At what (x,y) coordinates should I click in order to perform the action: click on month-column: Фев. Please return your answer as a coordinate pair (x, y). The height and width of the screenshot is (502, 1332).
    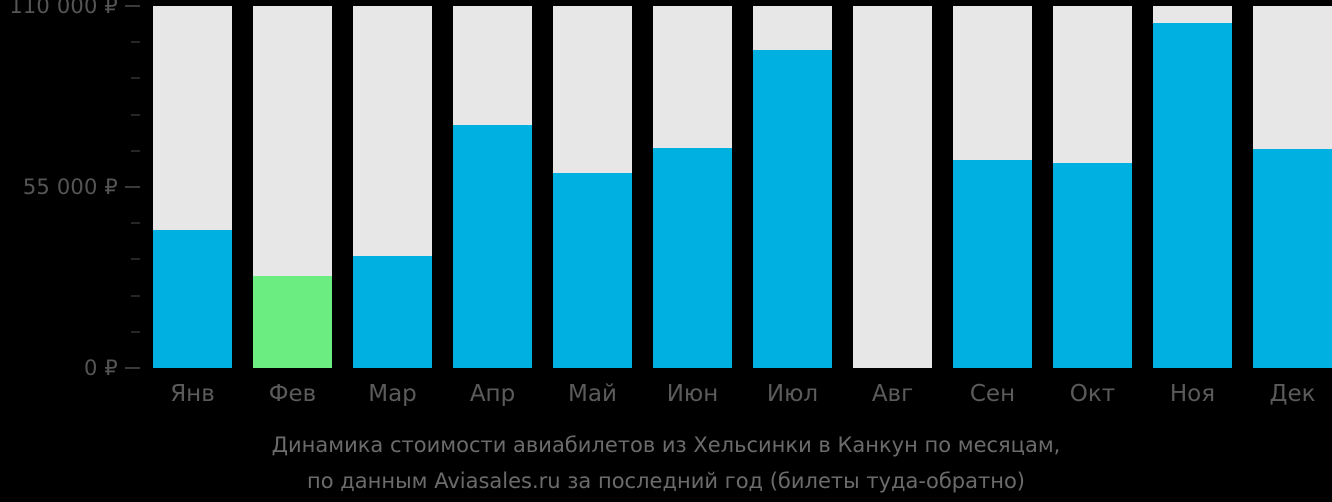
    Looking at the image, I should click on (292, 251).